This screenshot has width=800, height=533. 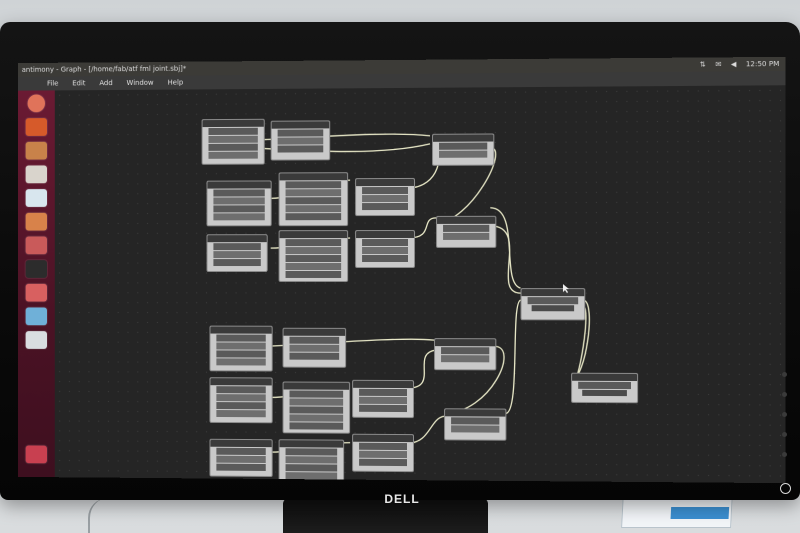 I want to click on menu-edit: Edit, so click(x=78, y=83).